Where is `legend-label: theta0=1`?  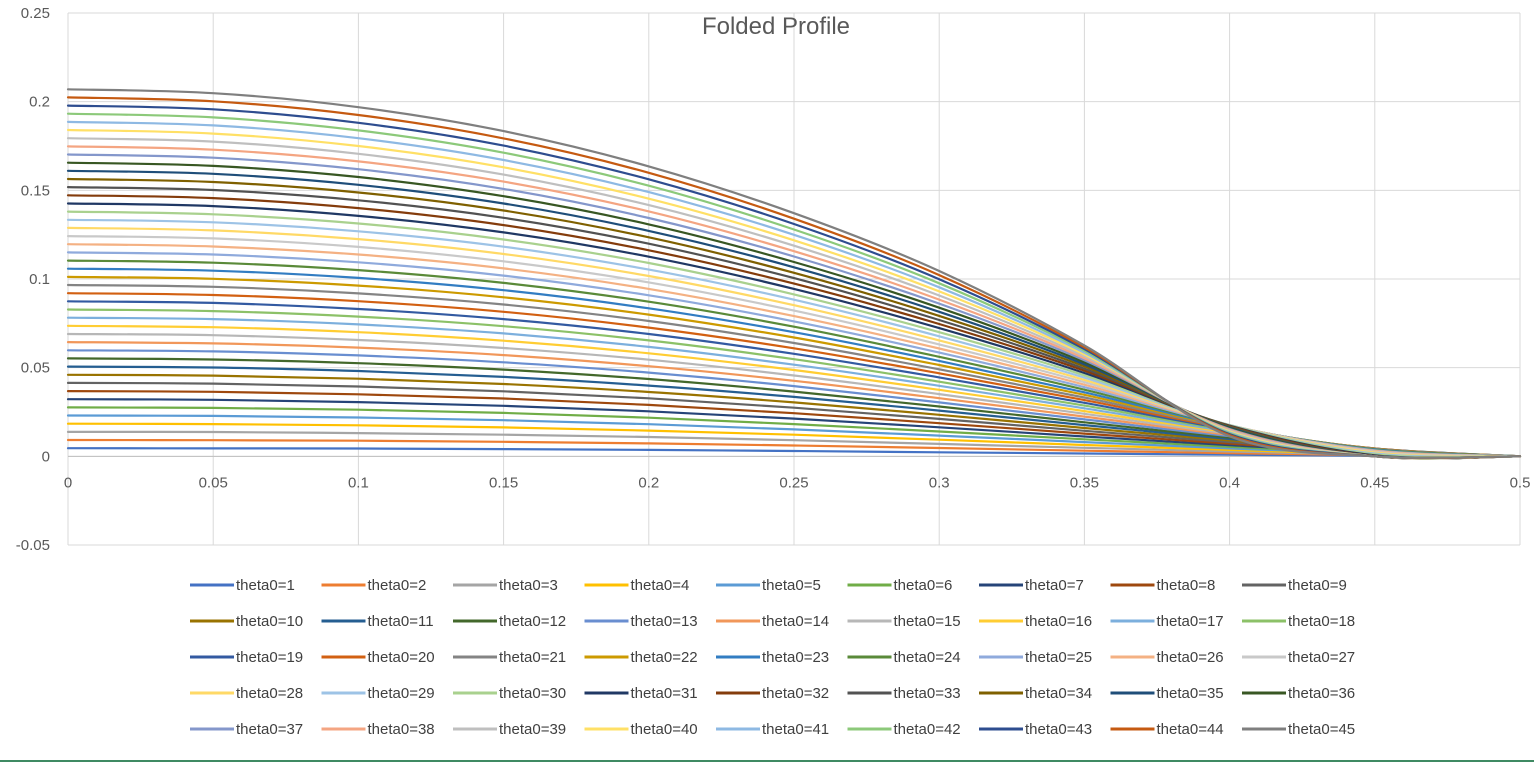
legend-label: theta0=1 is located at coordinates (265, 585).